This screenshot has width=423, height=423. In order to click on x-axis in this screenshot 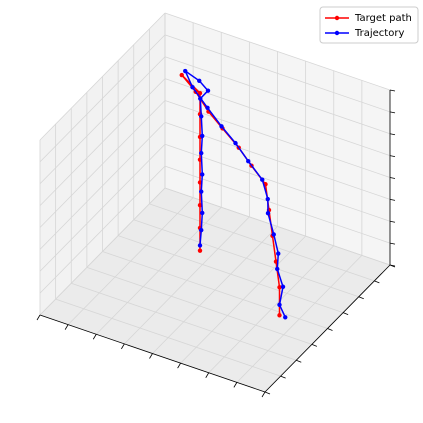, I will do `click(152, 353)`.